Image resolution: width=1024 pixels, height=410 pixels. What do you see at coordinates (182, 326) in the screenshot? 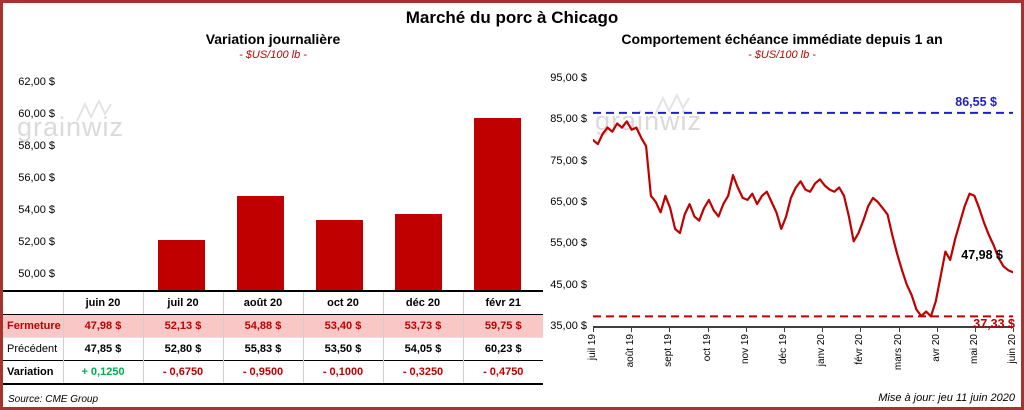
I see `table-cell: 52,13 $` at bounding box center [182, 326].